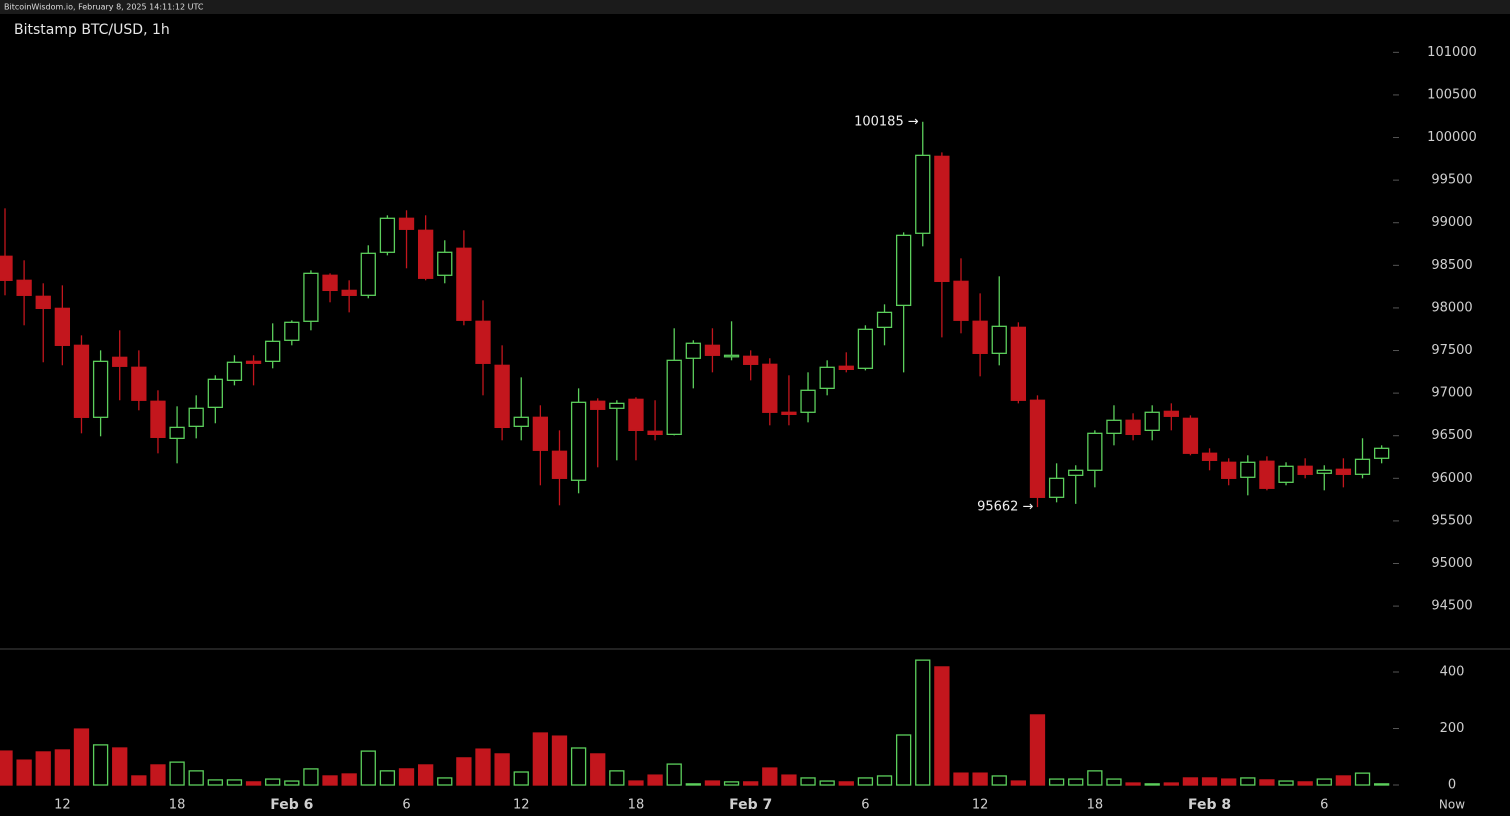 Image resolution: width=1510 pixels, height=816 pixels. I want to click on y-tick-label: 97500, so click(1451, 350).